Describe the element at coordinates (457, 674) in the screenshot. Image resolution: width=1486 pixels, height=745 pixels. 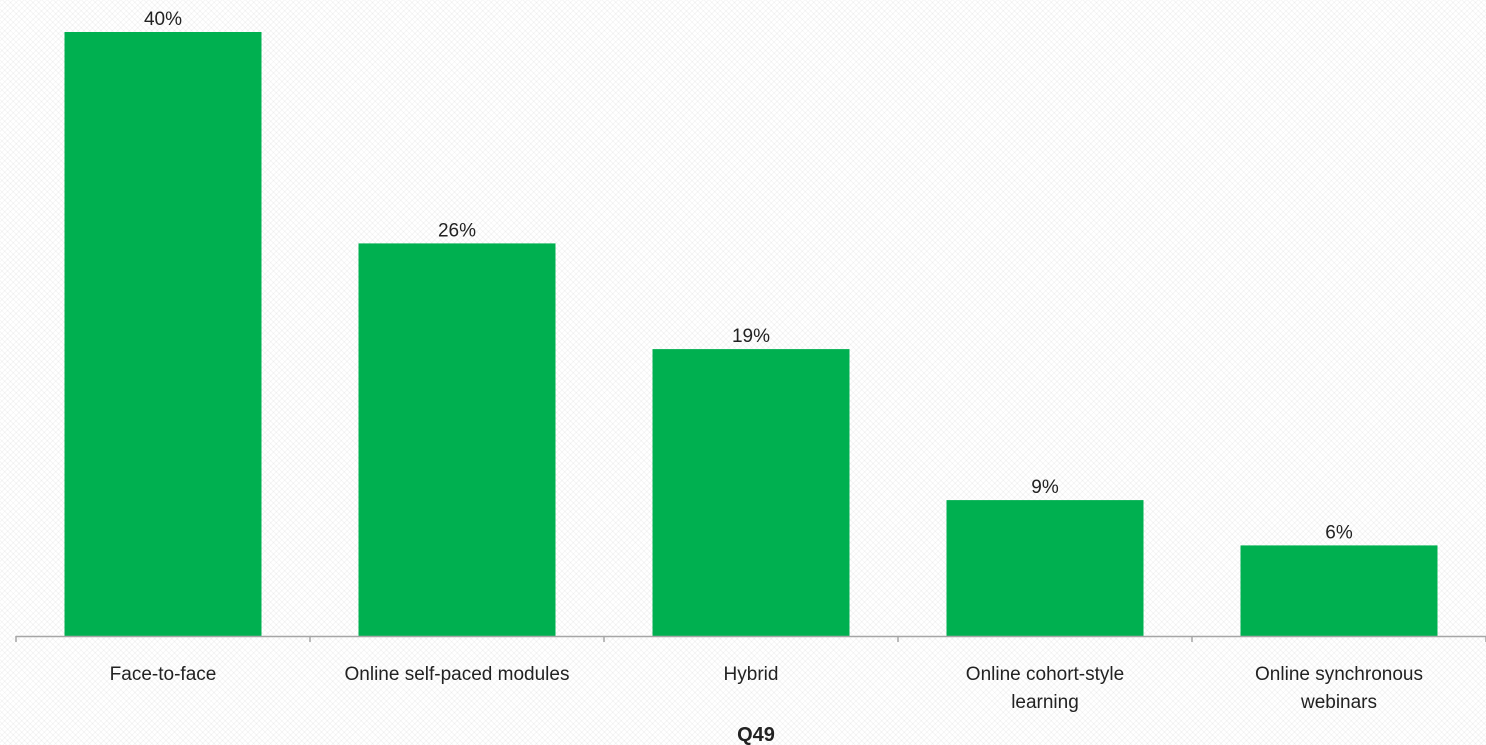
I see `x-tick-label-2: Online self-paced modules` at that location.